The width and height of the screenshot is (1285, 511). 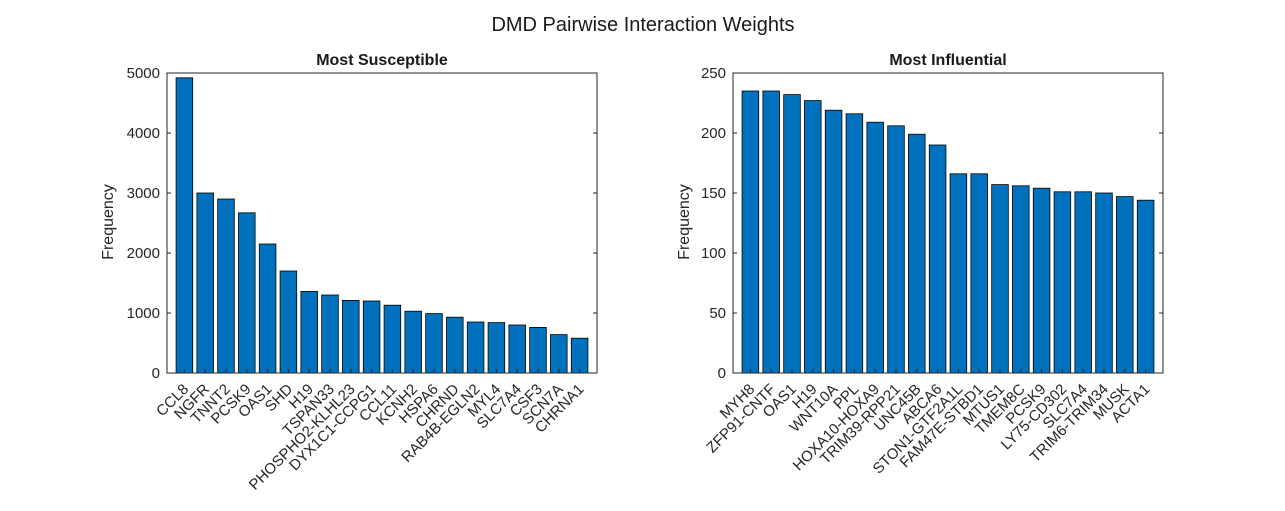 I want to click on y-tick-label-influential-0: 0, so click(x=722, y=373).